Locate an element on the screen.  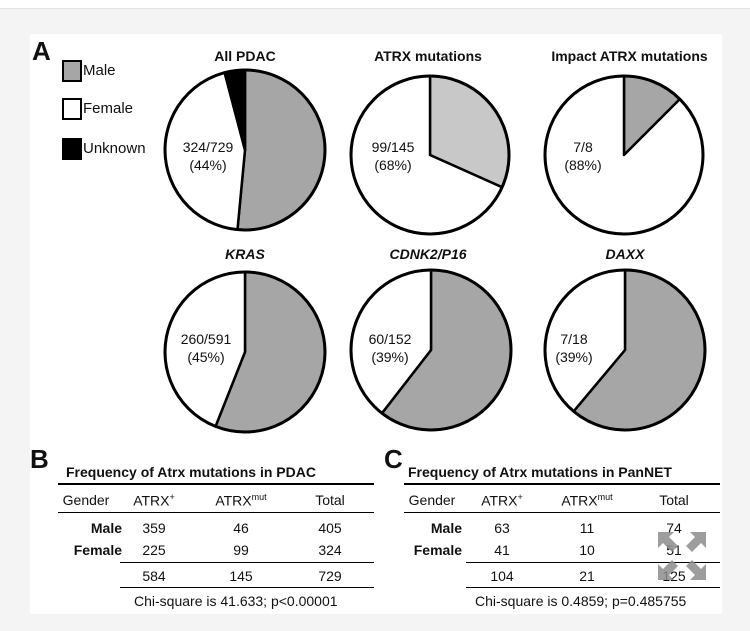
table-pdac-top-rule is located at coordinates (216, 484).